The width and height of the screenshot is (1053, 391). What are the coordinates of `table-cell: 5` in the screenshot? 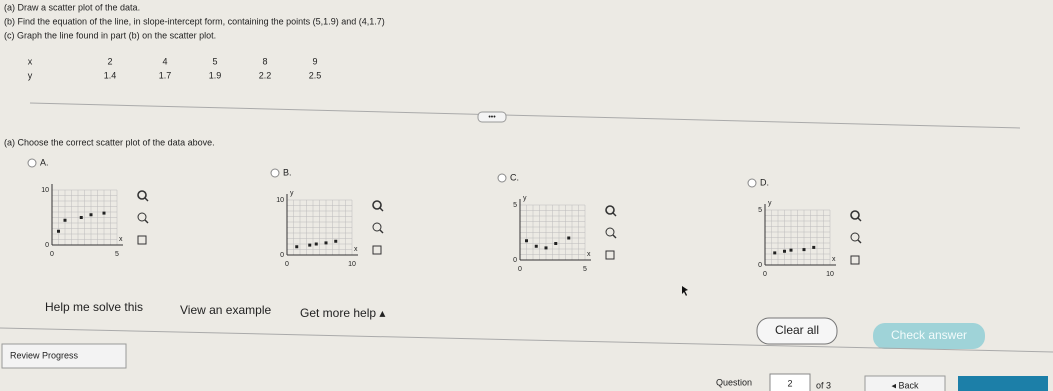 It's located at (214, 61).